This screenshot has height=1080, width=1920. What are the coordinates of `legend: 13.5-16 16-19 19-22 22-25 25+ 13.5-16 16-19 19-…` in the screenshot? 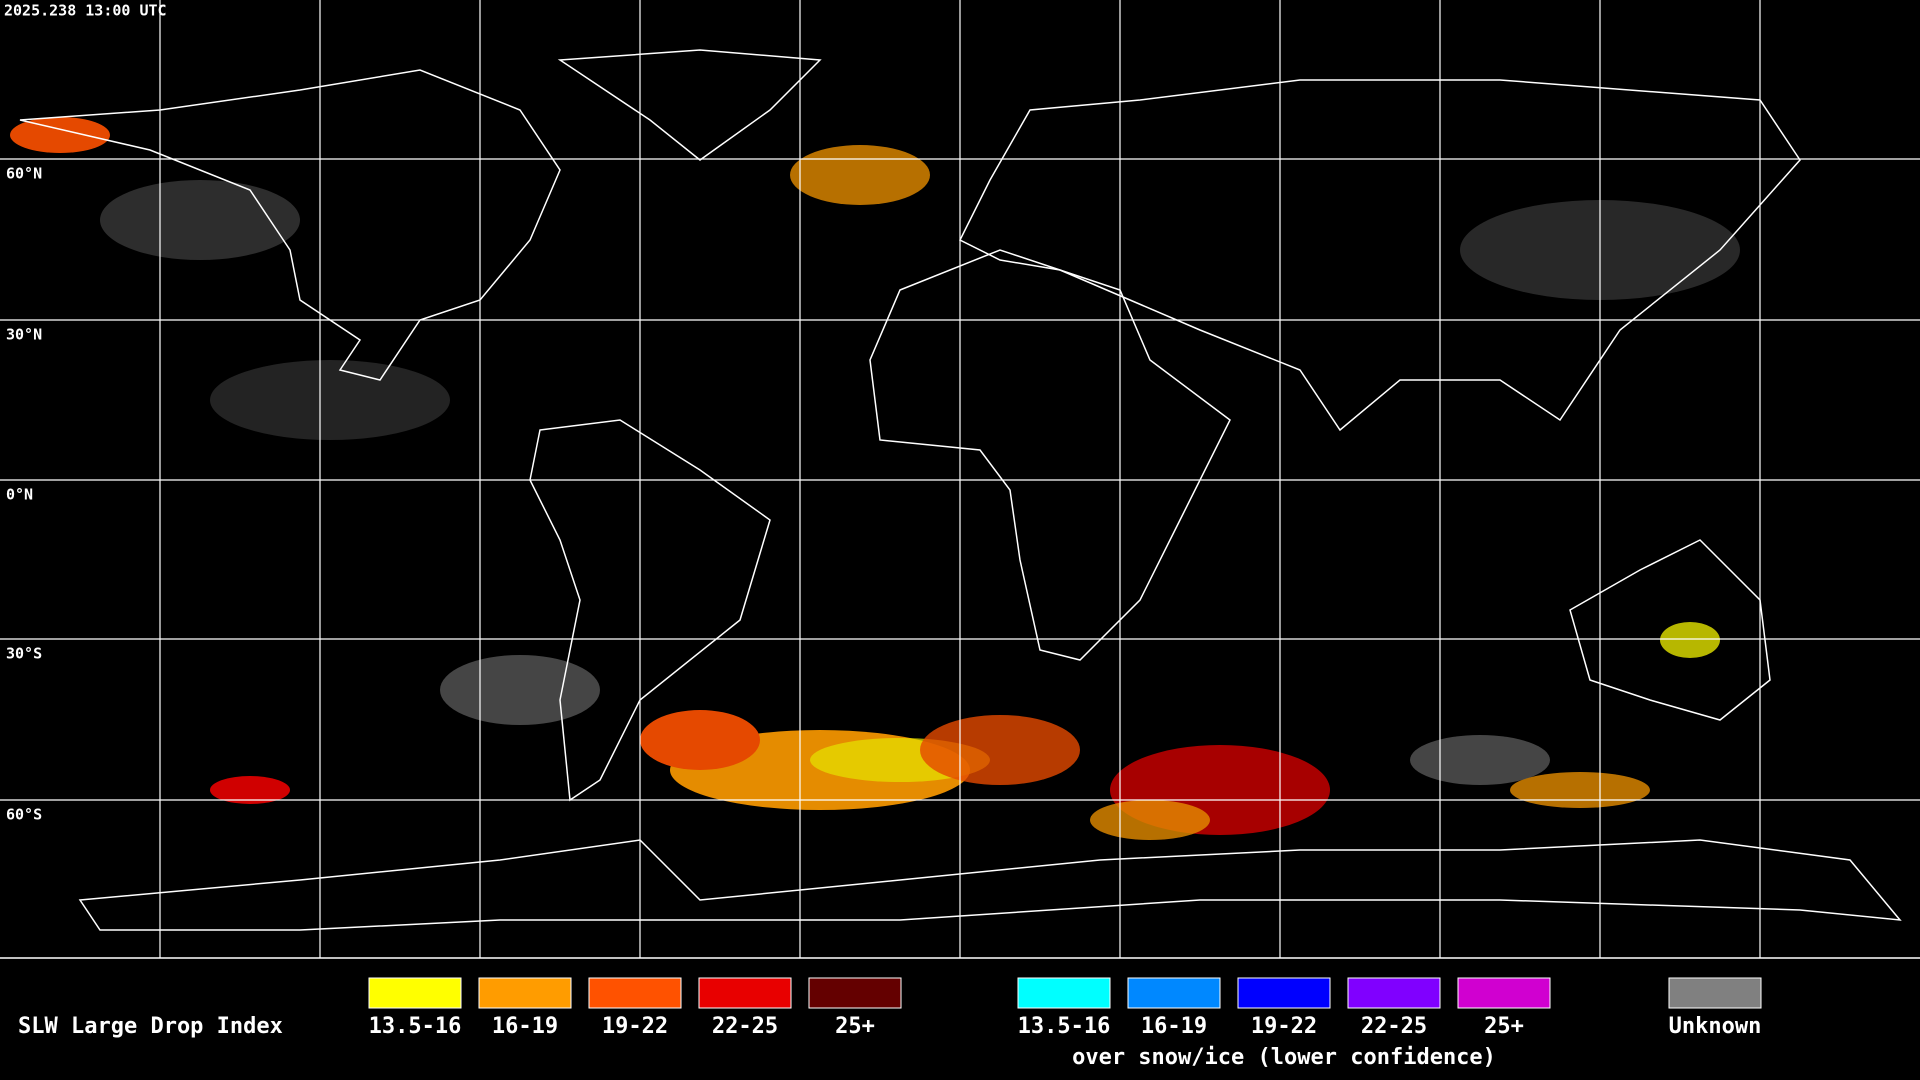 It's located at (1065, 1023).